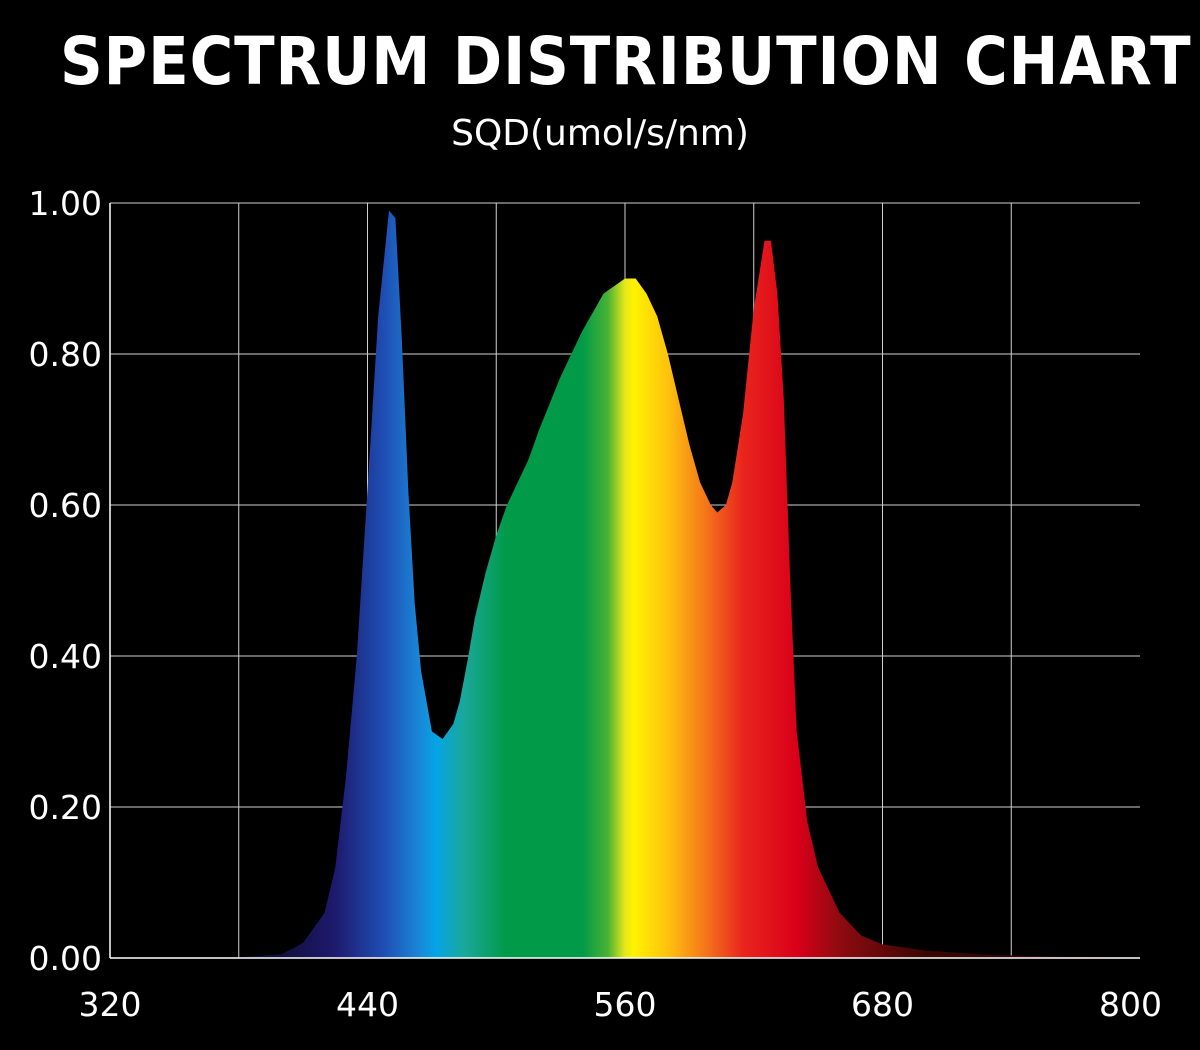  Describe the element at coordinates (65, 203) in the screenshot. I see `y-tick-label: 1.00` at that location.